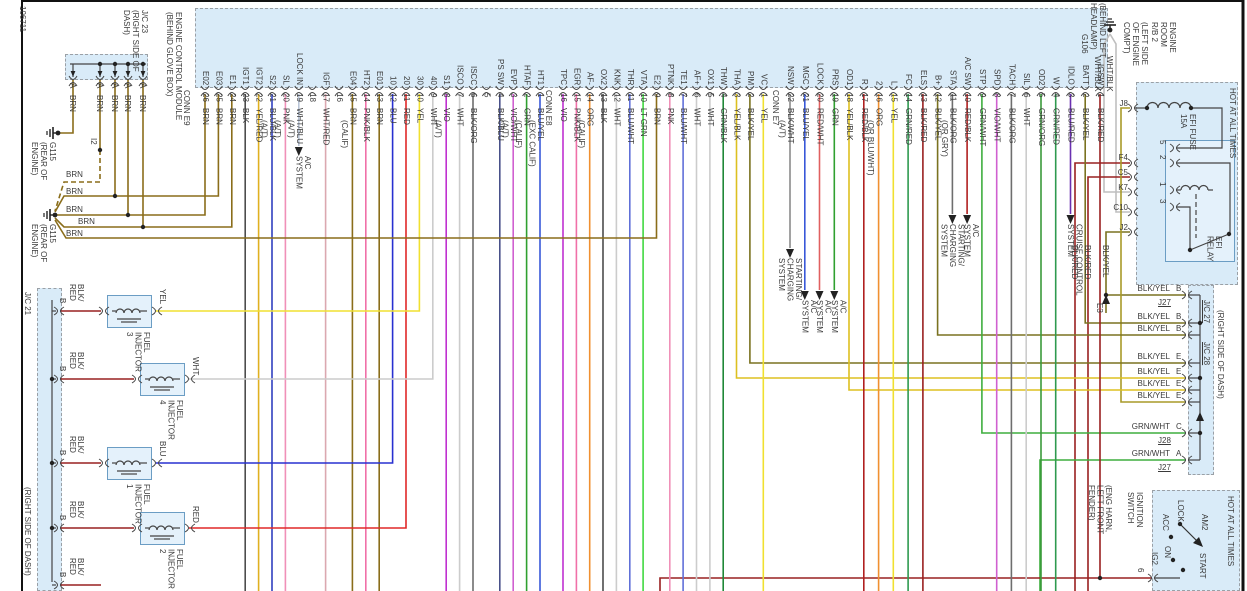 The width and height of the screenshot is (1247, 591). I want to click on pin-name-label: EVP, so click(514, 76).